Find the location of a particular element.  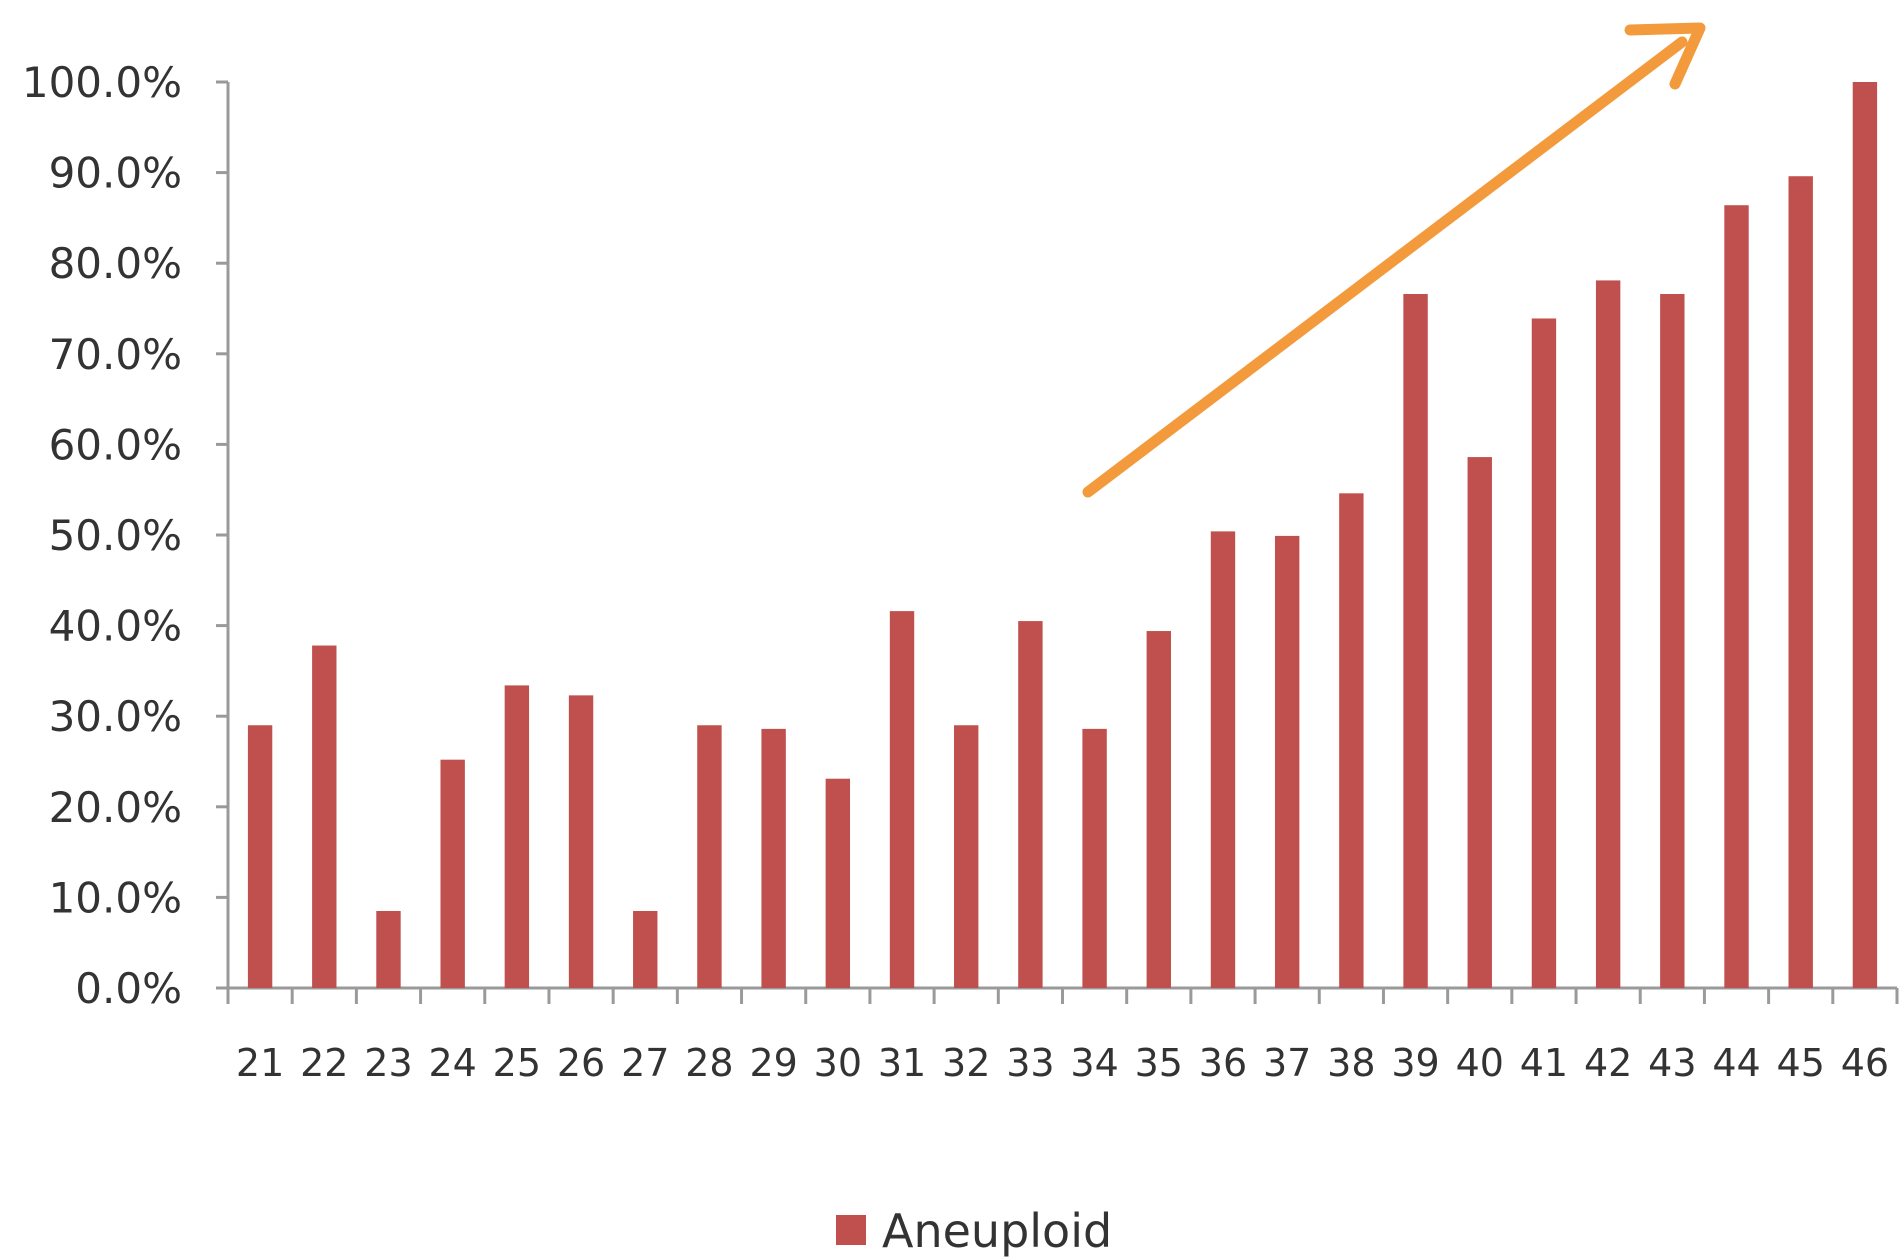

y-axis-ticks is located at coordinates (222, 535).